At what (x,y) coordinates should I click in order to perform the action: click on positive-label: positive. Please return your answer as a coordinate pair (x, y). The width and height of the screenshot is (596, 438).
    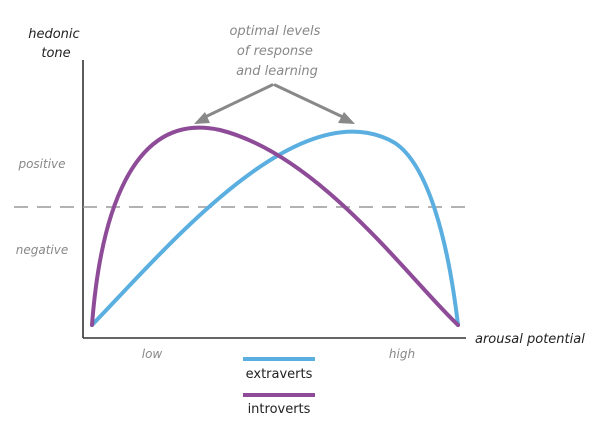
    Looking at the image, I should click on (41, 164).